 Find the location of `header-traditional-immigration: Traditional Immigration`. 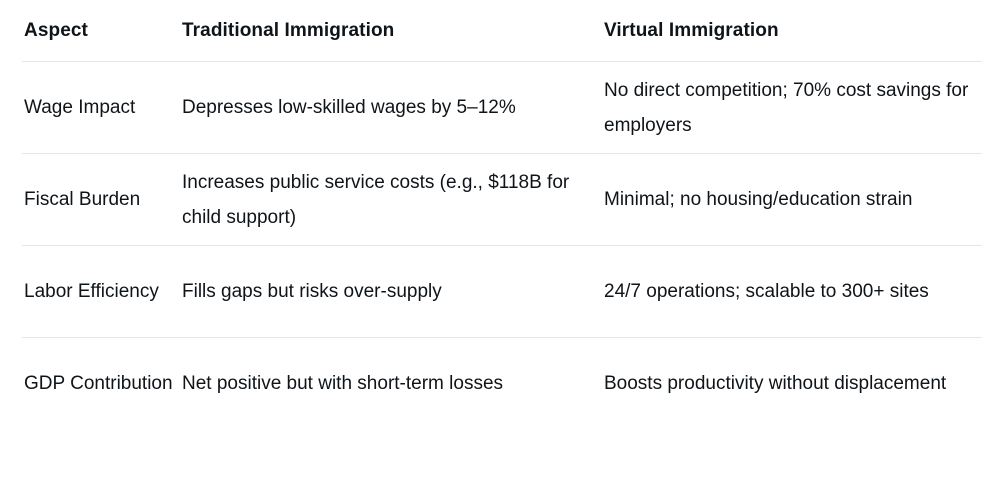

header-traditional-immigration: Traditional Immigration is located at coordinates (391, 31).